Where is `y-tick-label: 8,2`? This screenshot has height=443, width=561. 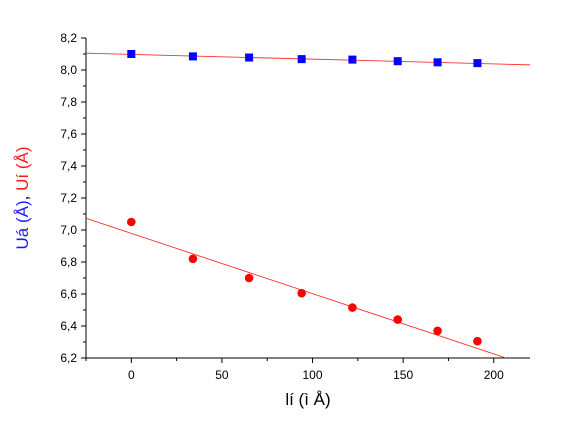 y-tick-label: 8,2 is located at coordinates (68, 38).